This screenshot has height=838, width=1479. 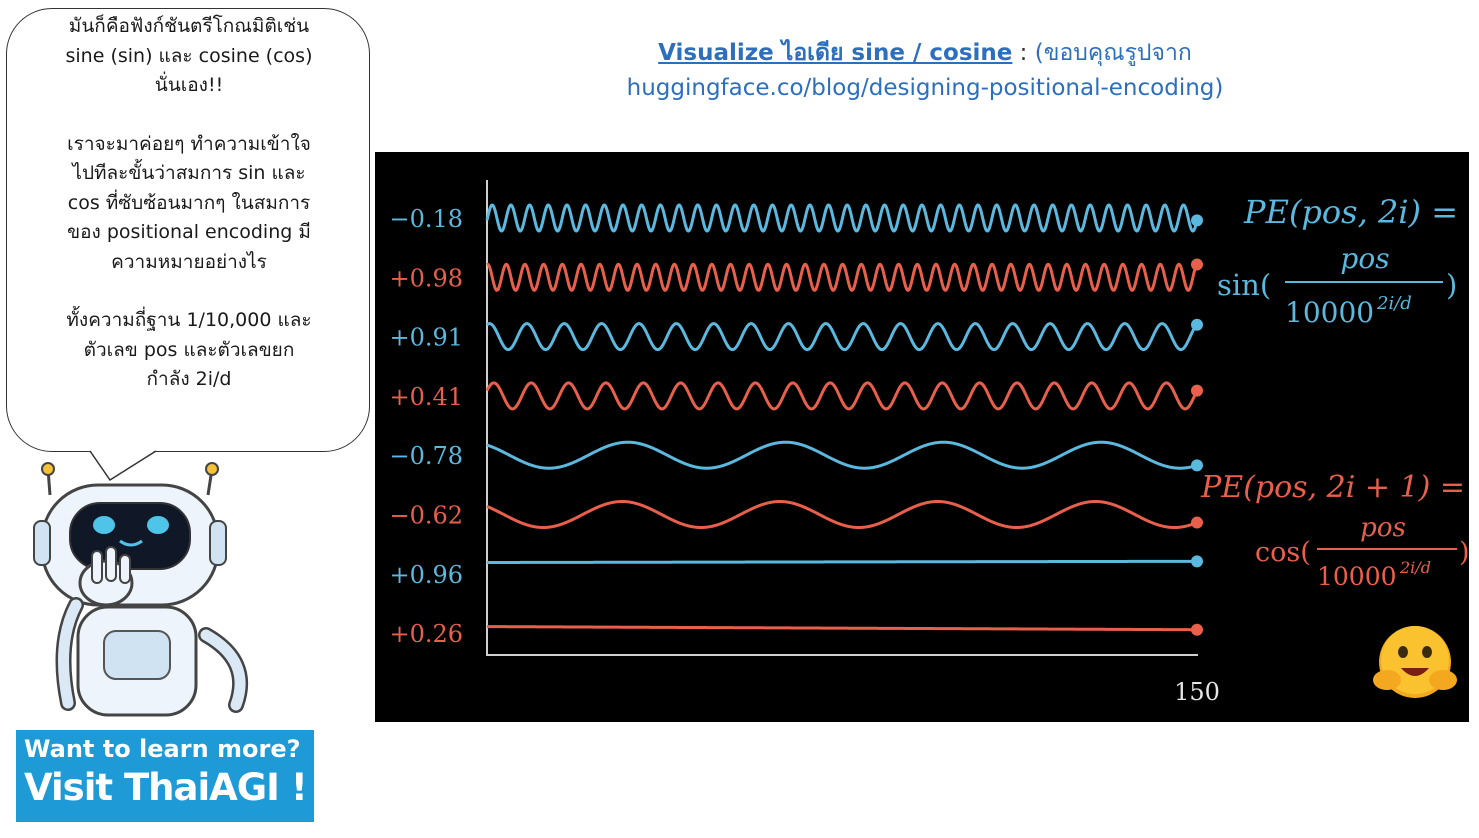 What do you see at coordinates (1023, 53) in the screenshot?
I see `caption-colon: :` at bounding box center [1023, 53].